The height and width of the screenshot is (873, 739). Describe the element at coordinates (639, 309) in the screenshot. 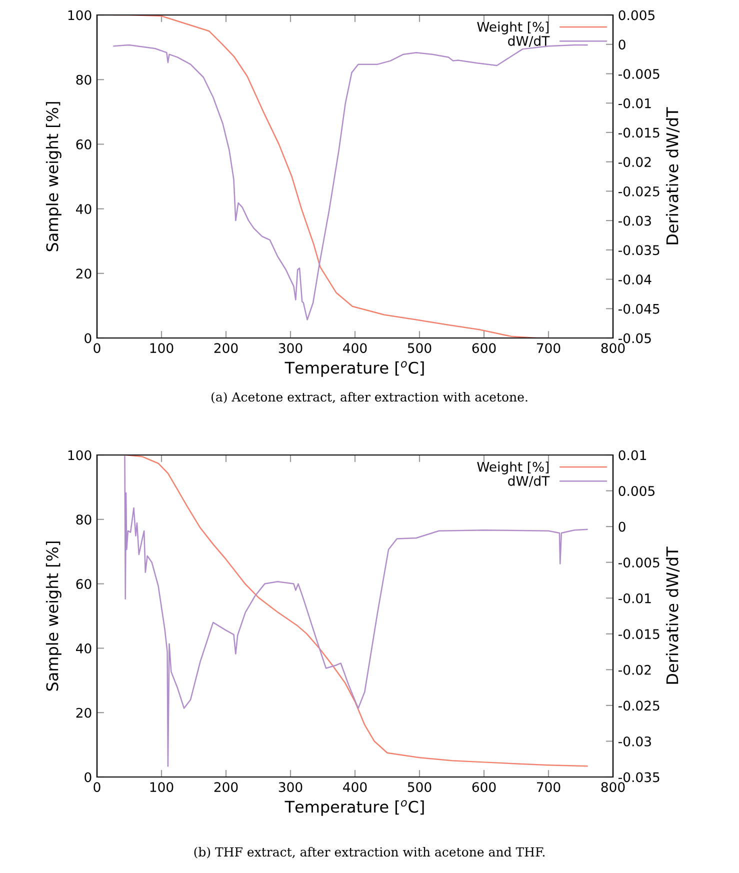

I see `y2-tick-label: -0.045` at that location.